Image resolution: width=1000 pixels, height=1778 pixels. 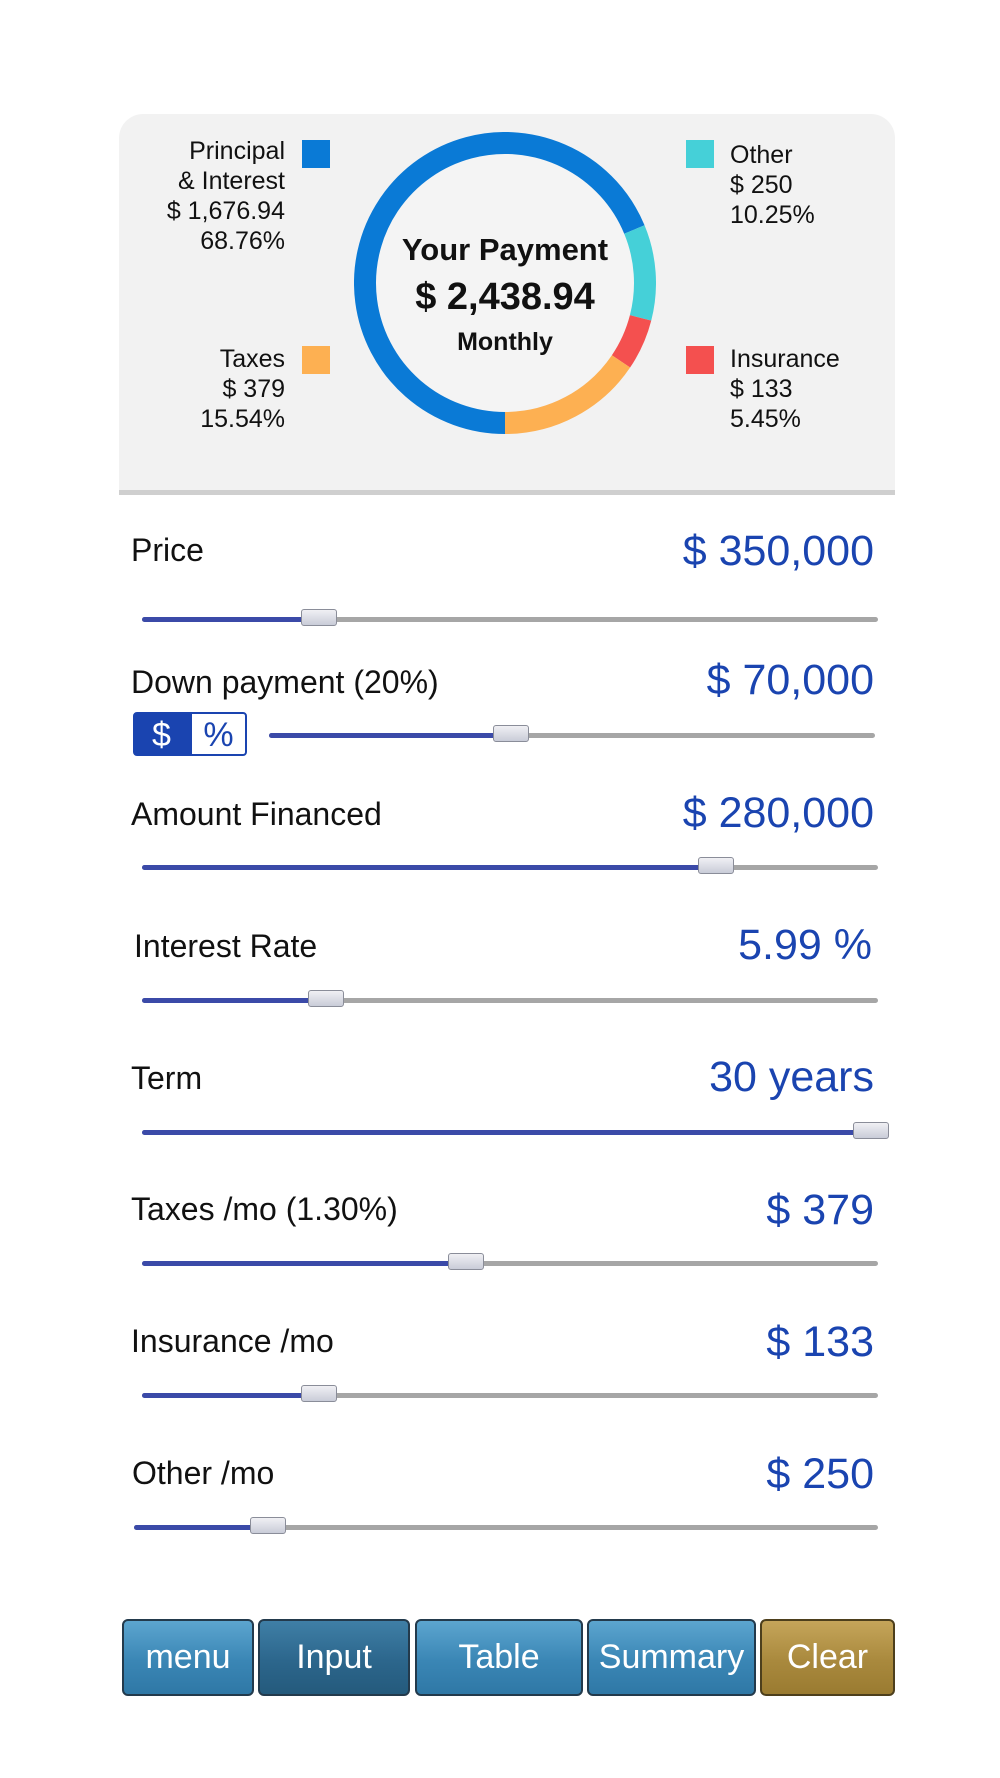 What do you see at coordinates (761, 155) in the screenshot?
I see `legend-other-label: Other` at bounding box center [761, 155].